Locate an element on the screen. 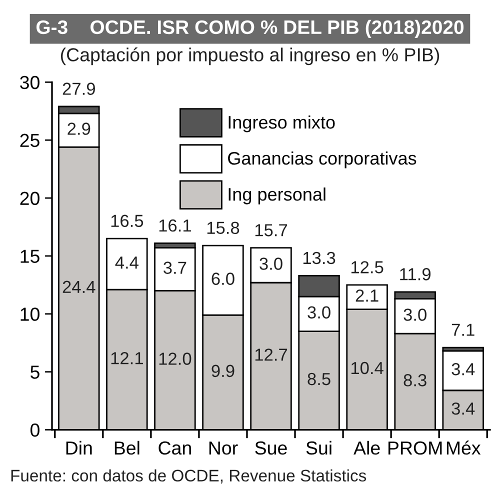 Image resolution: width=500 pixels, height=498 pixels. x-tick-label: Bel is located at coordinates (127, 447).